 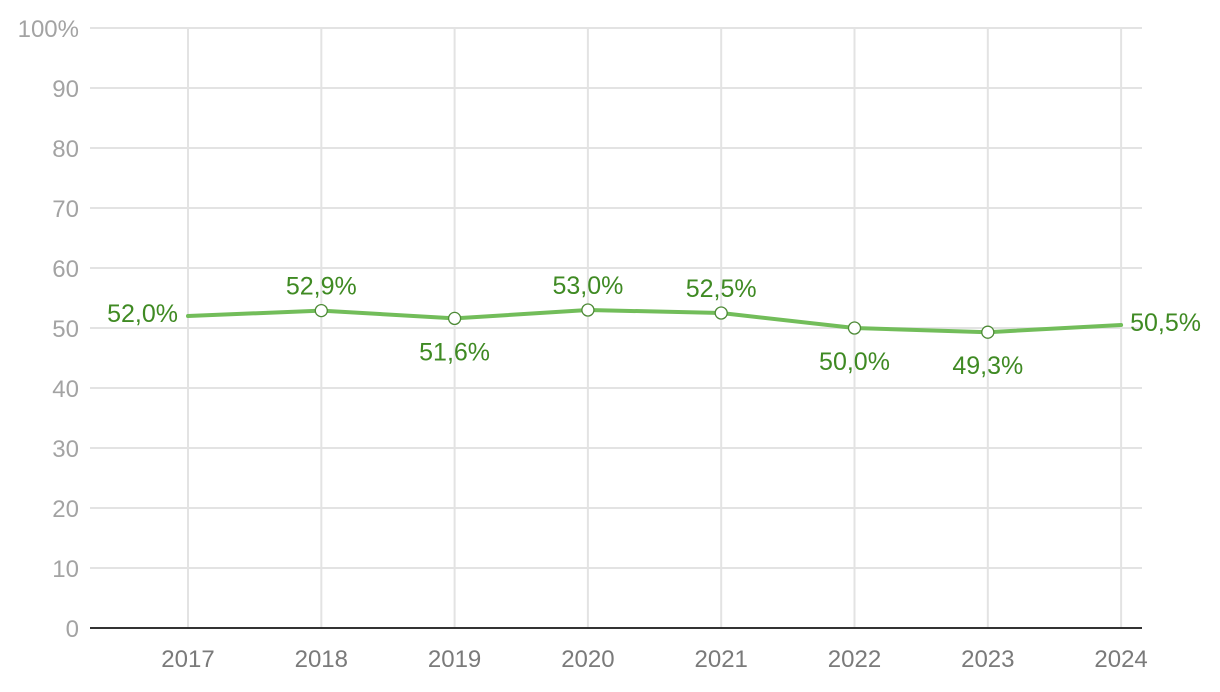 What do you see at coordinates (65, 569) in the screenshot?
I see `y-tick-label: 10` at bounding box center [65, 569].